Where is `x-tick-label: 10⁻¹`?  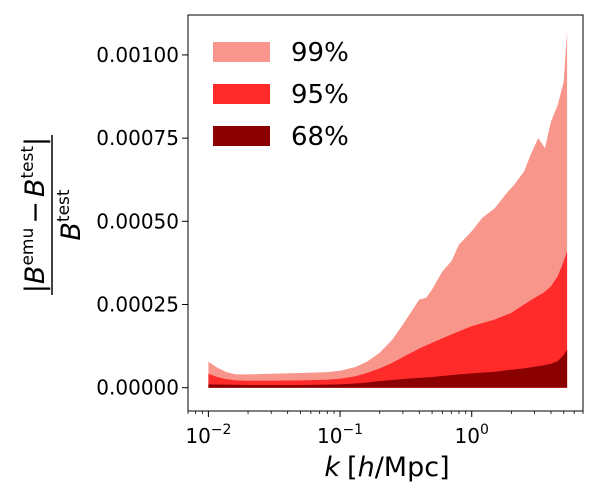
x-tick-label: 10⁻¹ is located at coordinates (340, 435).